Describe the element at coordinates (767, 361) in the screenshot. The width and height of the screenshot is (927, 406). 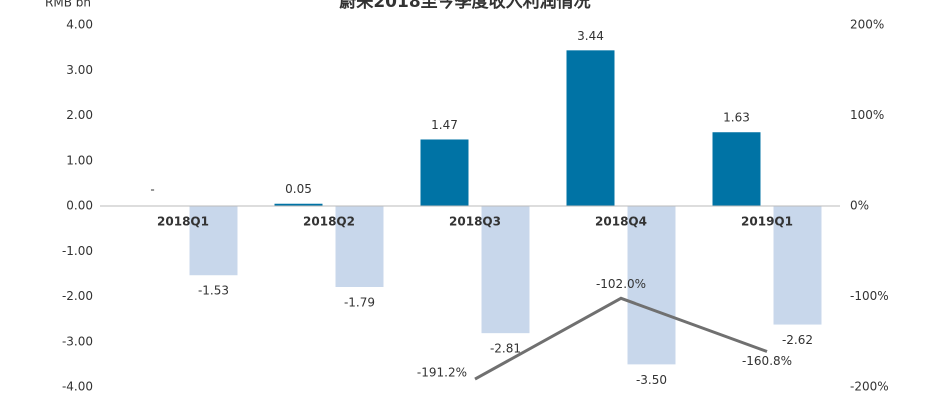
I see `data-label: -160.8%` at that location.